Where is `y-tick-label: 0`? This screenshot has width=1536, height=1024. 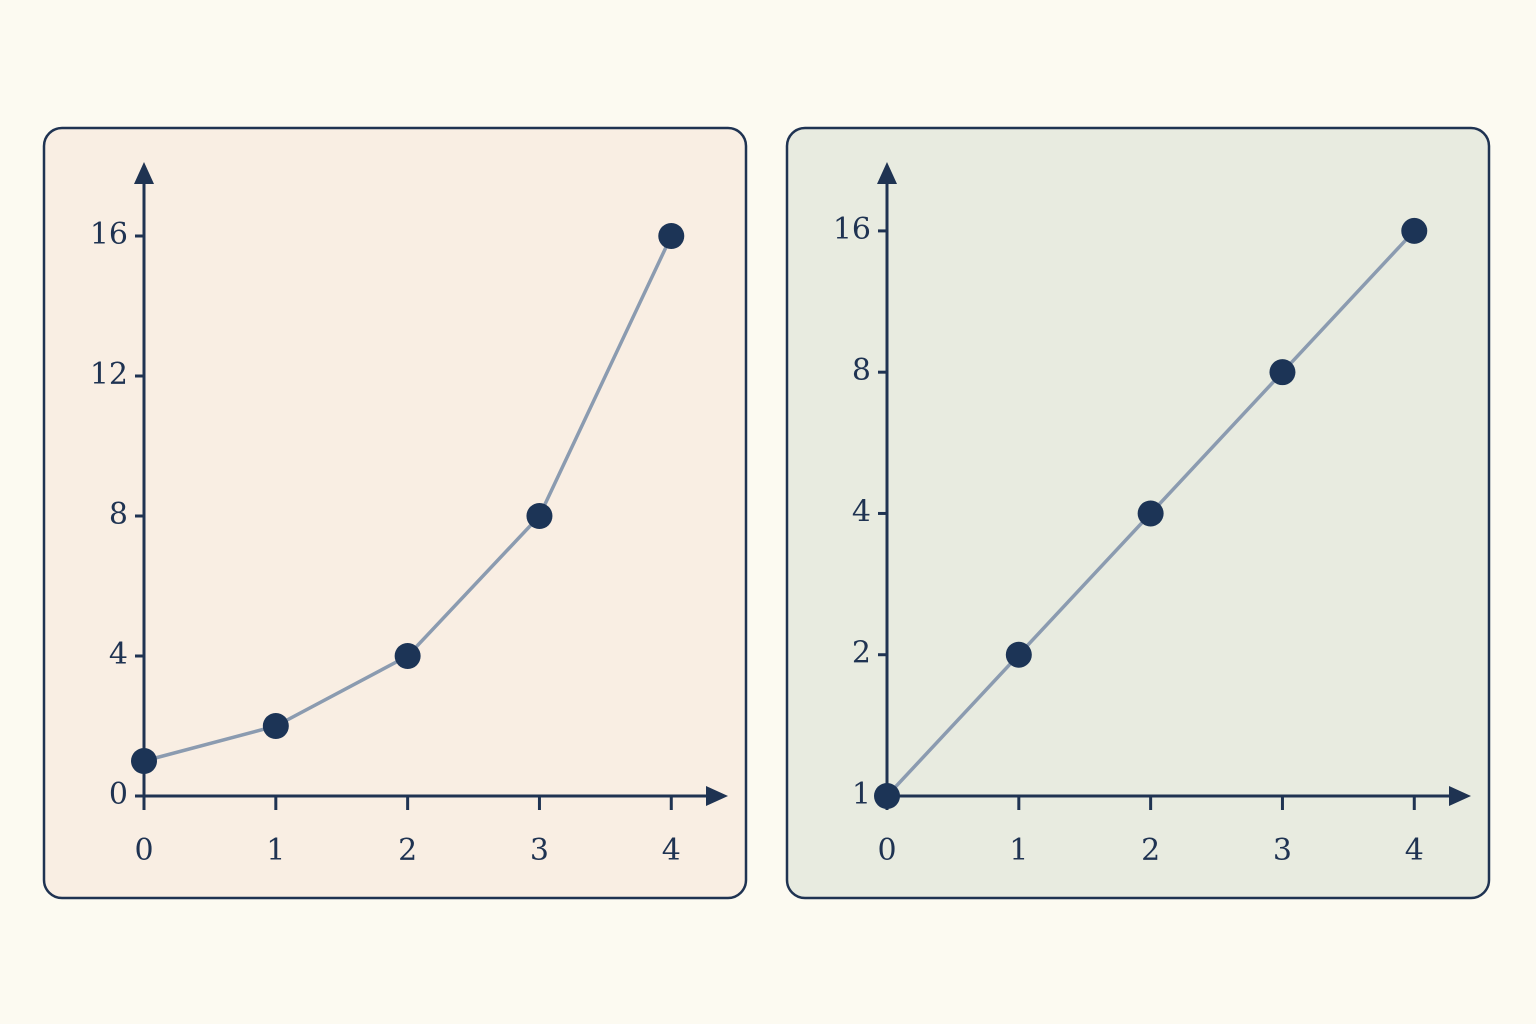 y-tick-label: 0 is located at coordinates (118, 794).